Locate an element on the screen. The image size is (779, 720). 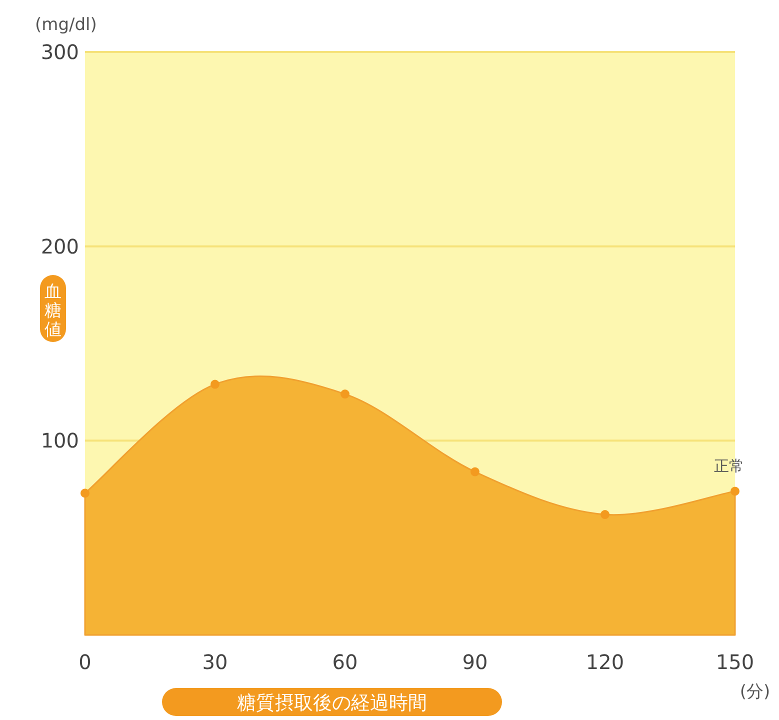
x-tick-label: 90 is located at coordinates (475, 662).